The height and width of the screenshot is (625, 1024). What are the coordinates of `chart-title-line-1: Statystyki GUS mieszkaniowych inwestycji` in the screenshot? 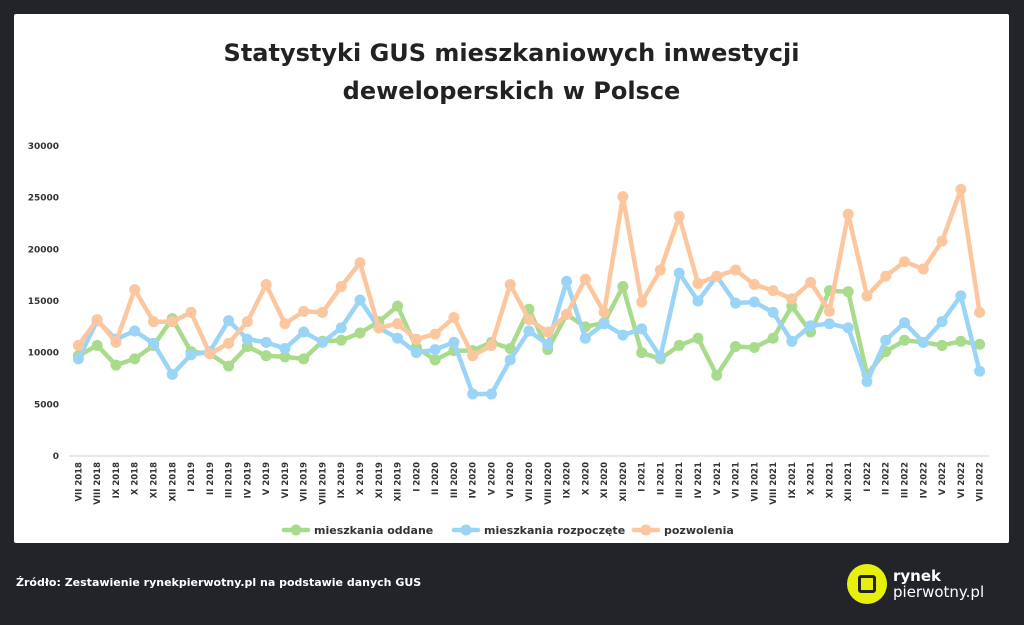 It's located at (511, 53).